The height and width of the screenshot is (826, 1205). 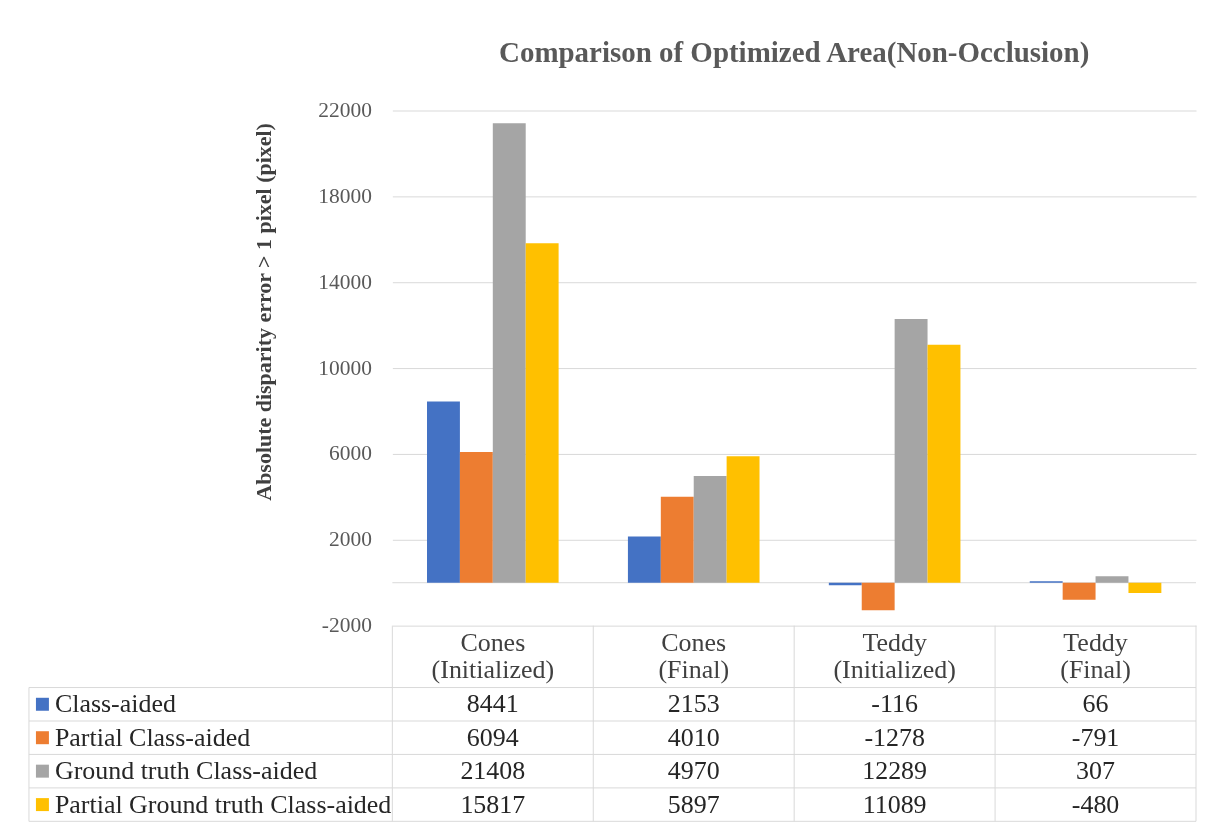 What do you see at coordinates (1095, 656) in the screenshot?
I see `x-tick-label: Teddy (Final)` at bounding box center [1095, 656].